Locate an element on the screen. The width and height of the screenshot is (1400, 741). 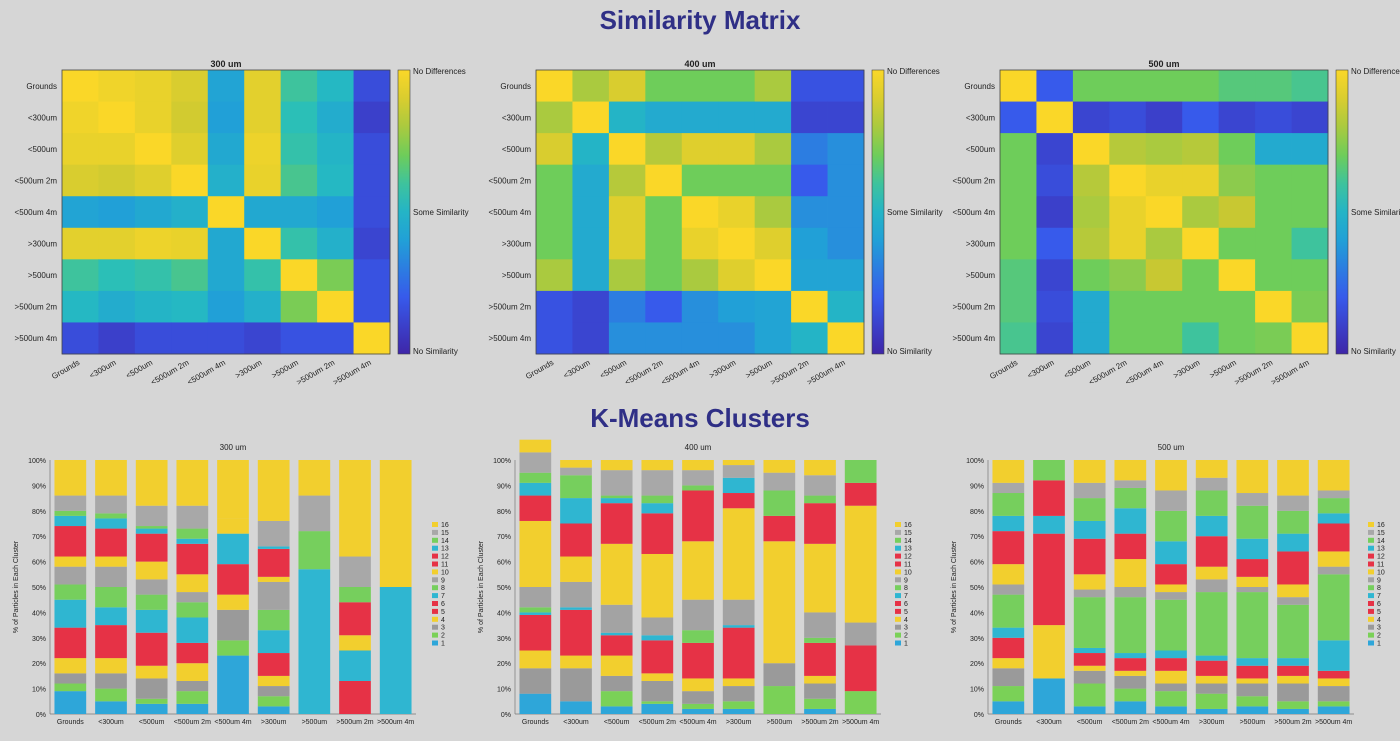
heatmap-row-label: >500um 4m is located at coordinates (36, 338).